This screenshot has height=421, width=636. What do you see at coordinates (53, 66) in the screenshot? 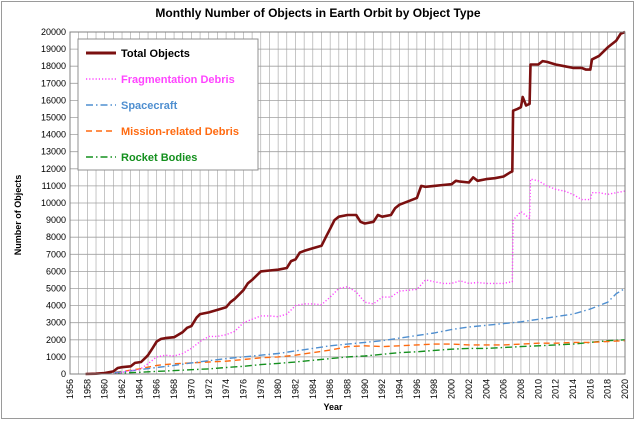
I see `y-tick-label: 18000` at bounding box center [53, 66].